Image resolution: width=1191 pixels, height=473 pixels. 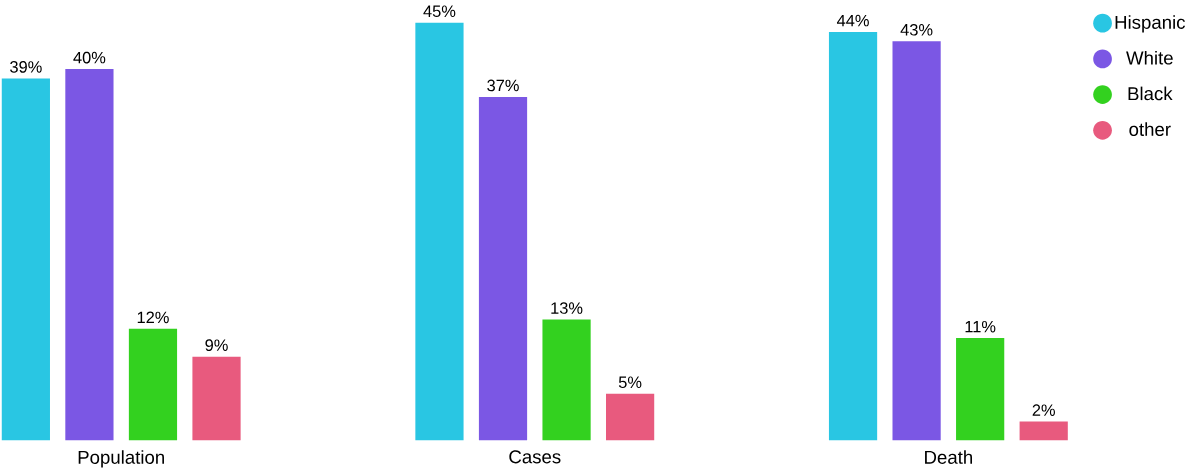 I want to click on data-label: 45%, so click(x=439, y=11).